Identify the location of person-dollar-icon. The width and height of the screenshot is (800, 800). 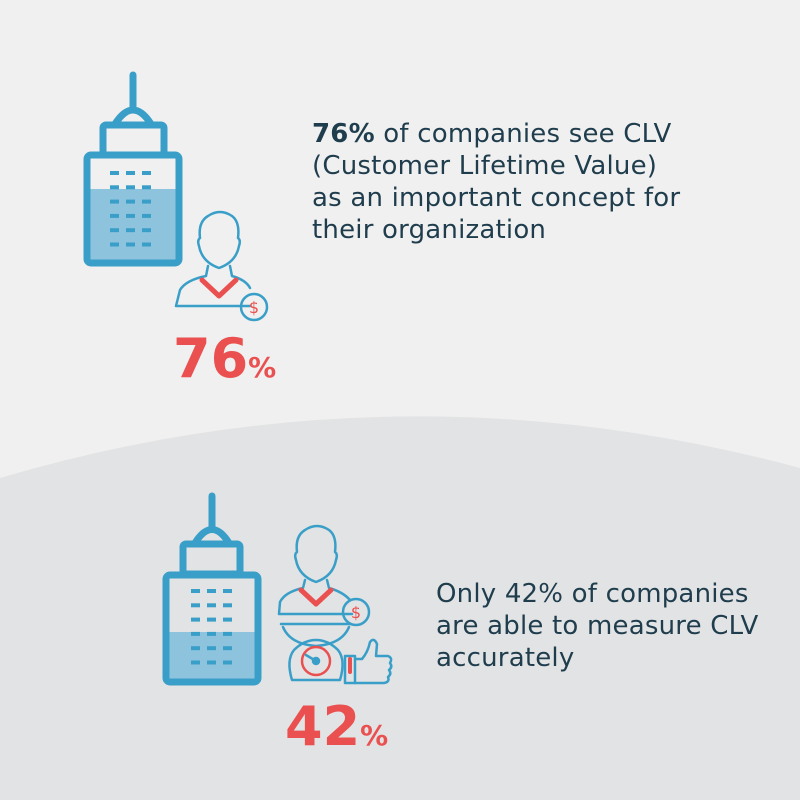
(221, 266).